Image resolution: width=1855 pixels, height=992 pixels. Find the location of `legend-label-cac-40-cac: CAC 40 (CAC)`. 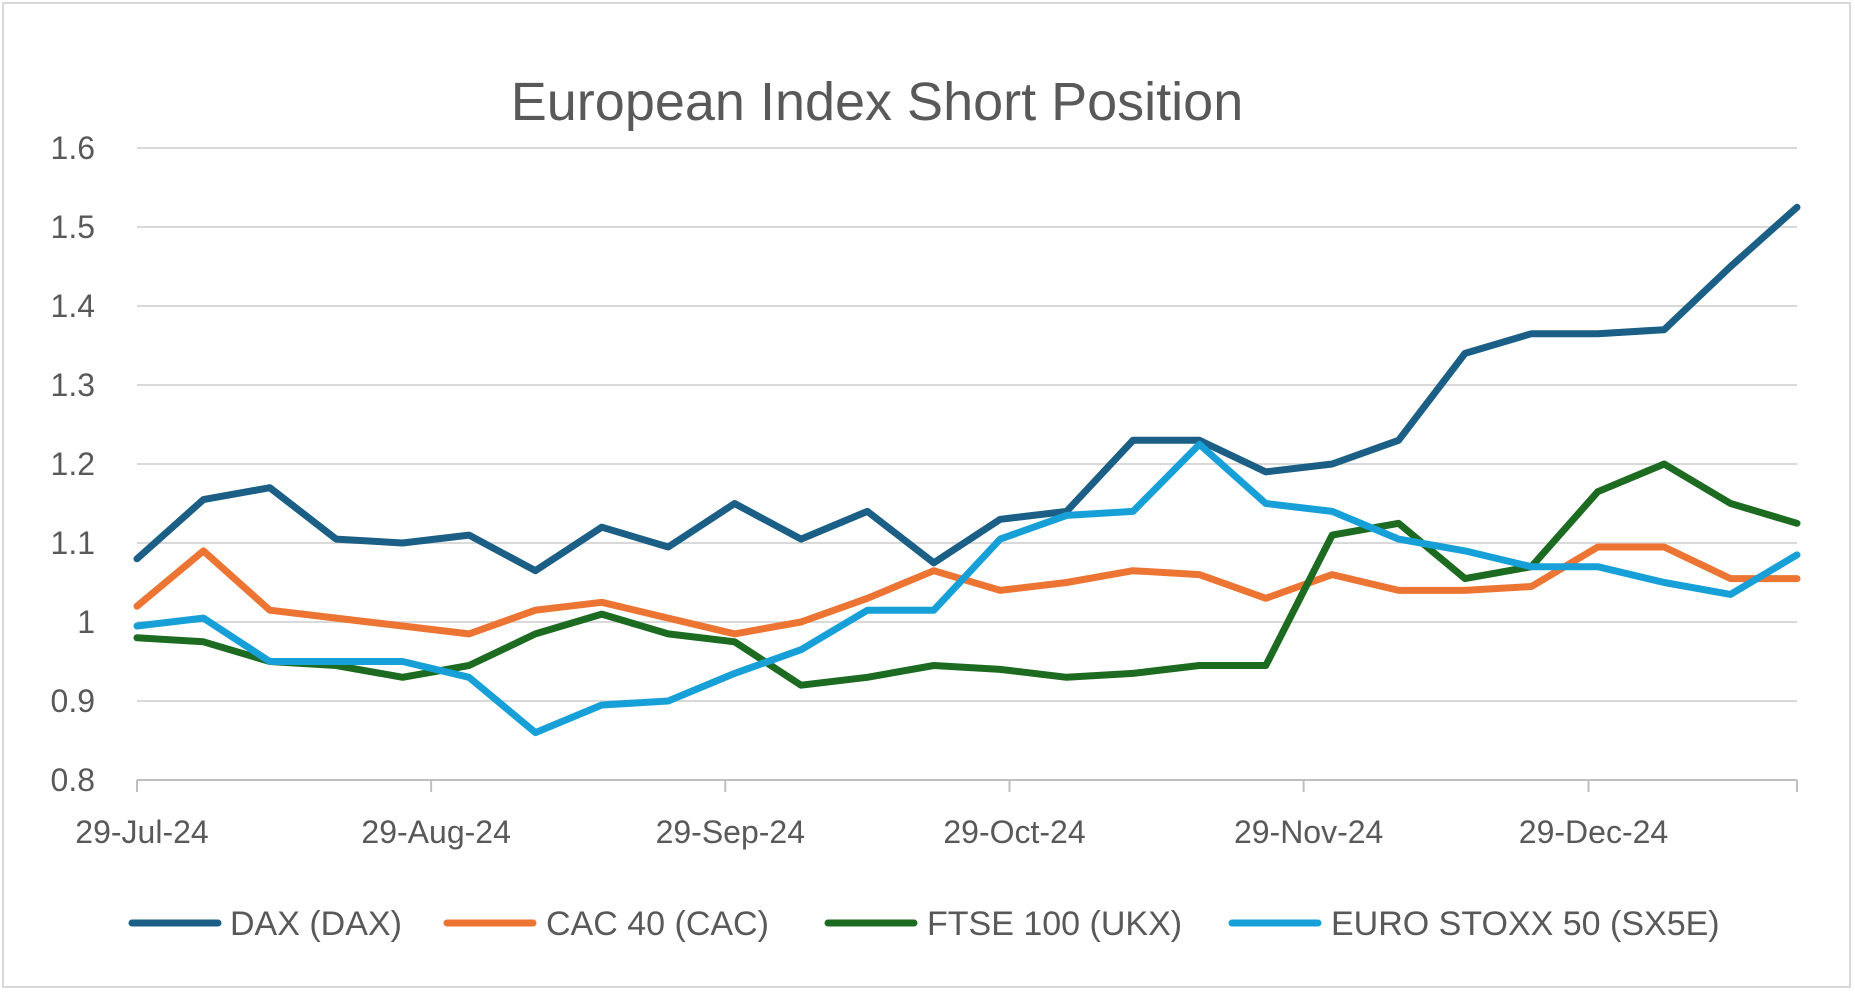

legend-label-cac-40-cac: CAC 40 (CAC) is located at coordinates (657, 924).